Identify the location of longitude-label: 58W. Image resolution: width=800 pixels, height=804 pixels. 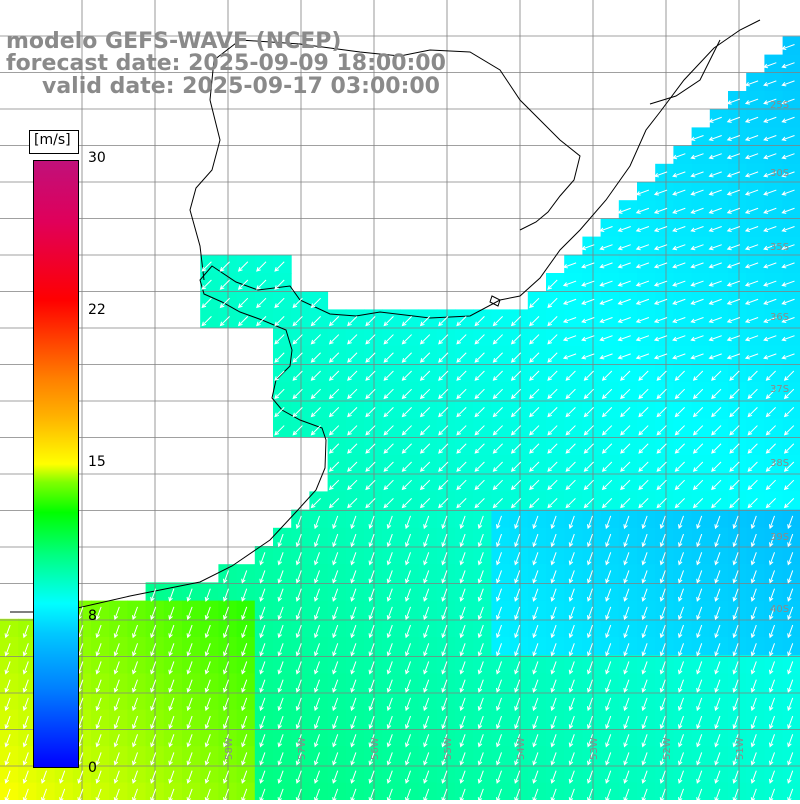
(229, 748).